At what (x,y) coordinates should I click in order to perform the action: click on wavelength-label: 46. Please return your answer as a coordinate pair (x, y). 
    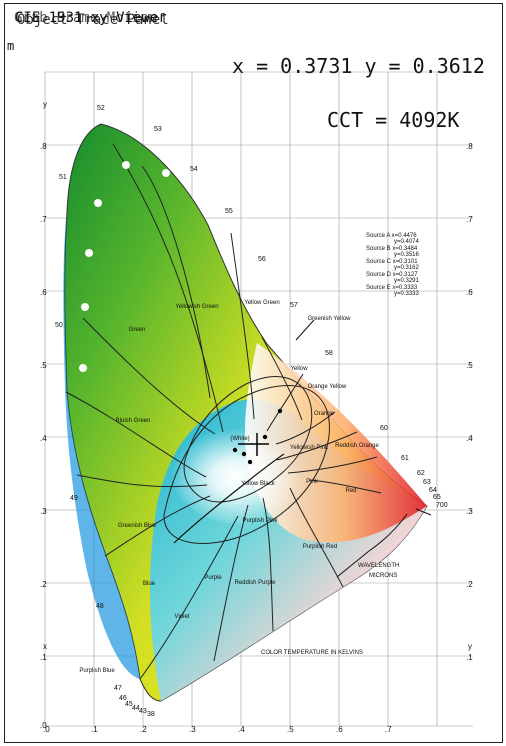
    Looking at the image, I should click on (123, 698).